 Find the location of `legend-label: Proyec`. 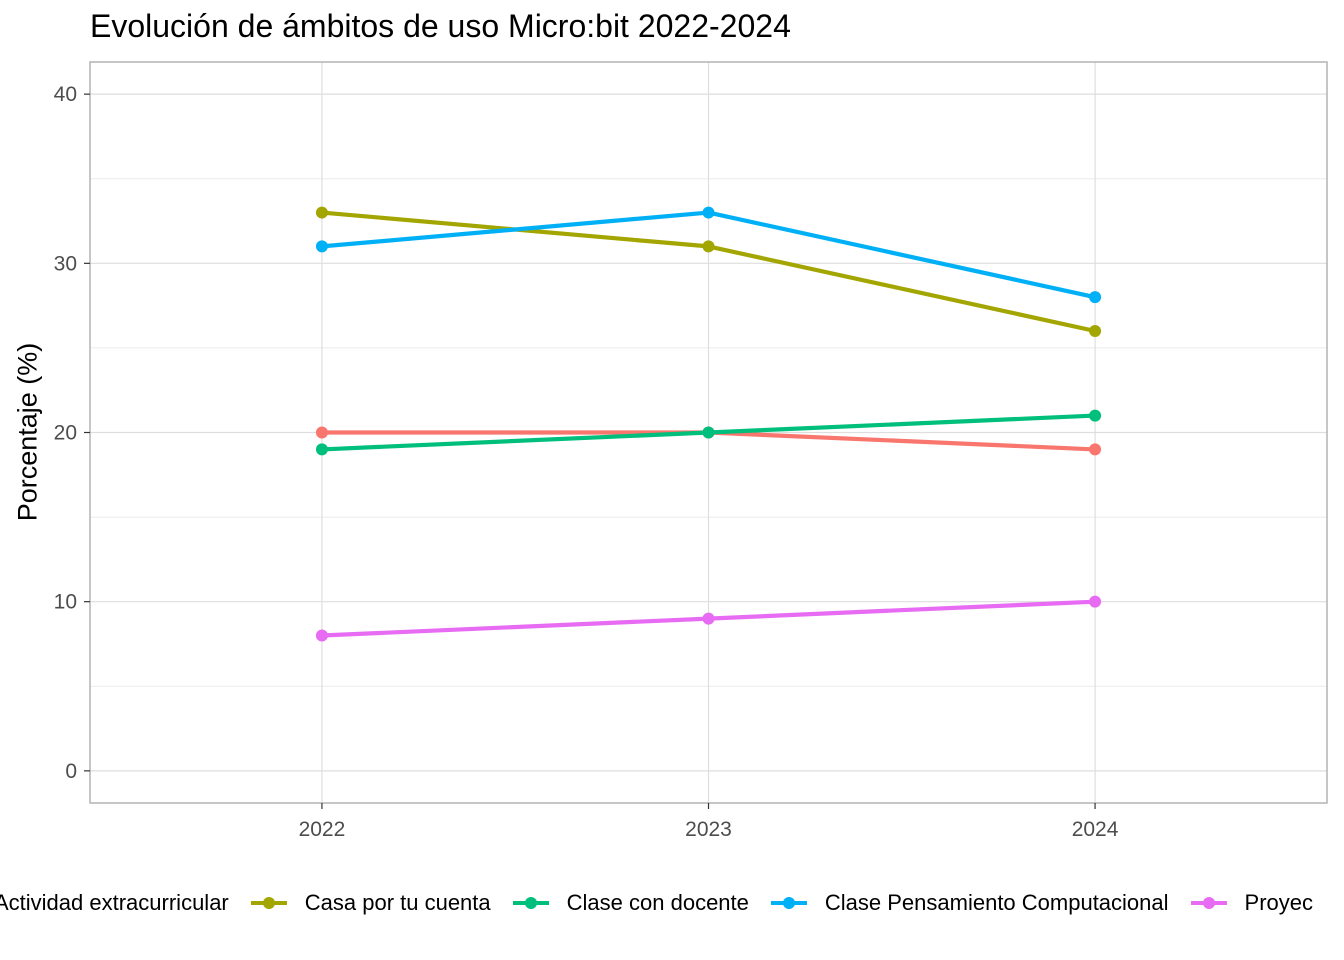

legend-label: Proyec is located at coordinates (1279, 902).